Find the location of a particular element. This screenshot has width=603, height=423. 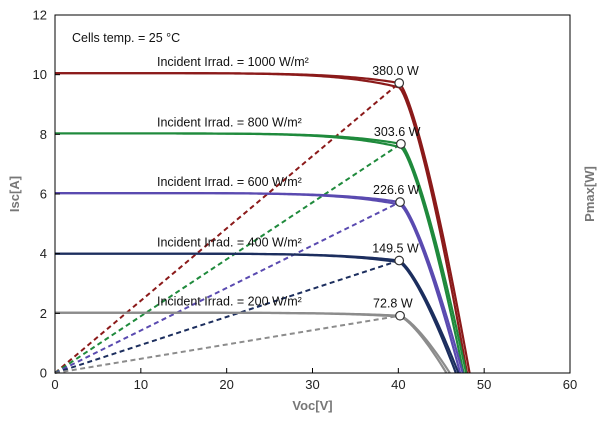

x-tick-label: 20 is located at coordinates (226, 384).